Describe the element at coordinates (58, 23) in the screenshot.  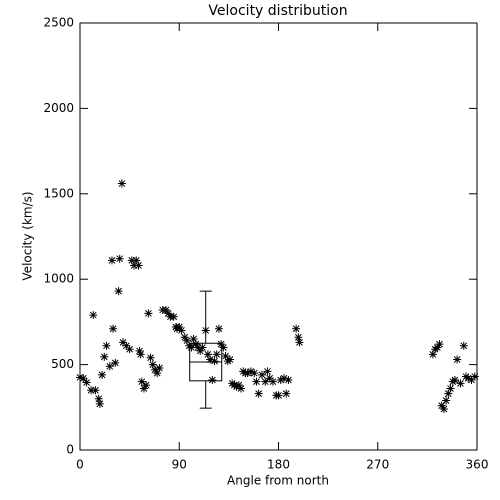
I see `y-tick-label: 2500` at that location.